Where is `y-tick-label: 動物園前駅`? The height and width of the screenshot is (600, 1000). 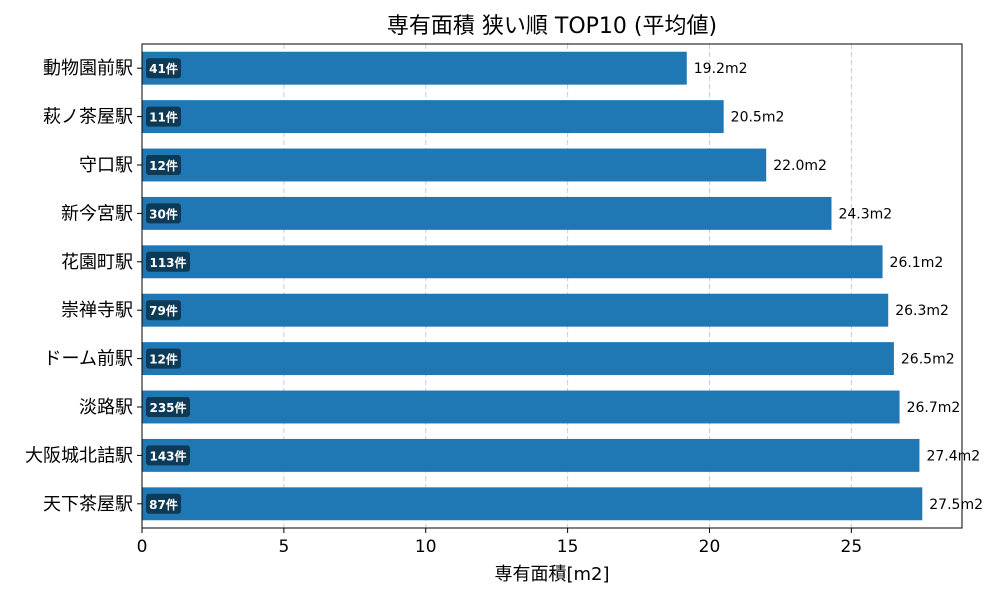 y-tick-label: 動物園前駅 is located at coordinates (88, 68).